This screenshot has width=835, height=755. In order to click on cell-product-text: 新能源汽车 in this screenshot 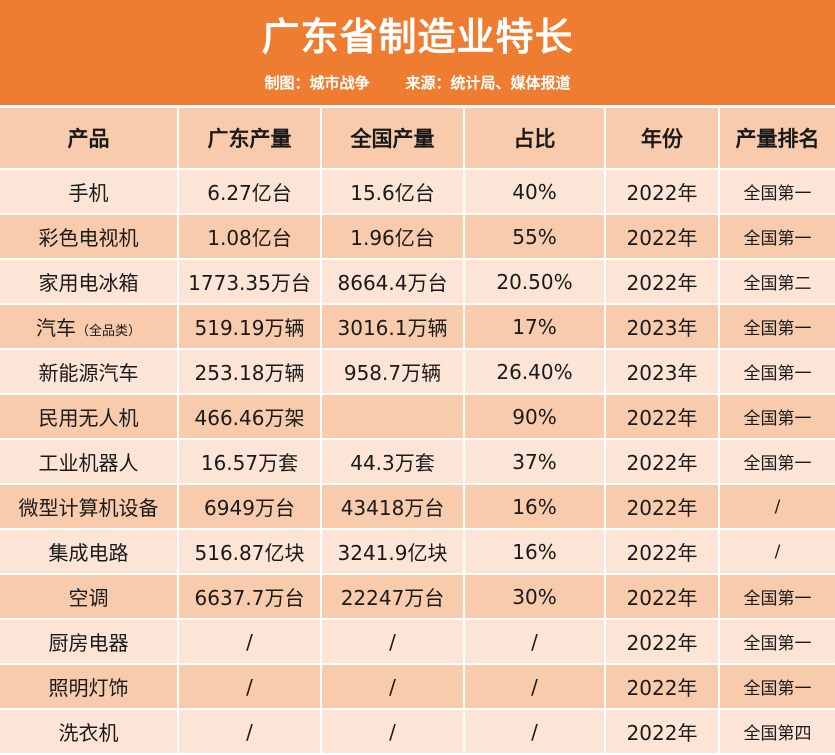, I will do `click(88, 373)`.